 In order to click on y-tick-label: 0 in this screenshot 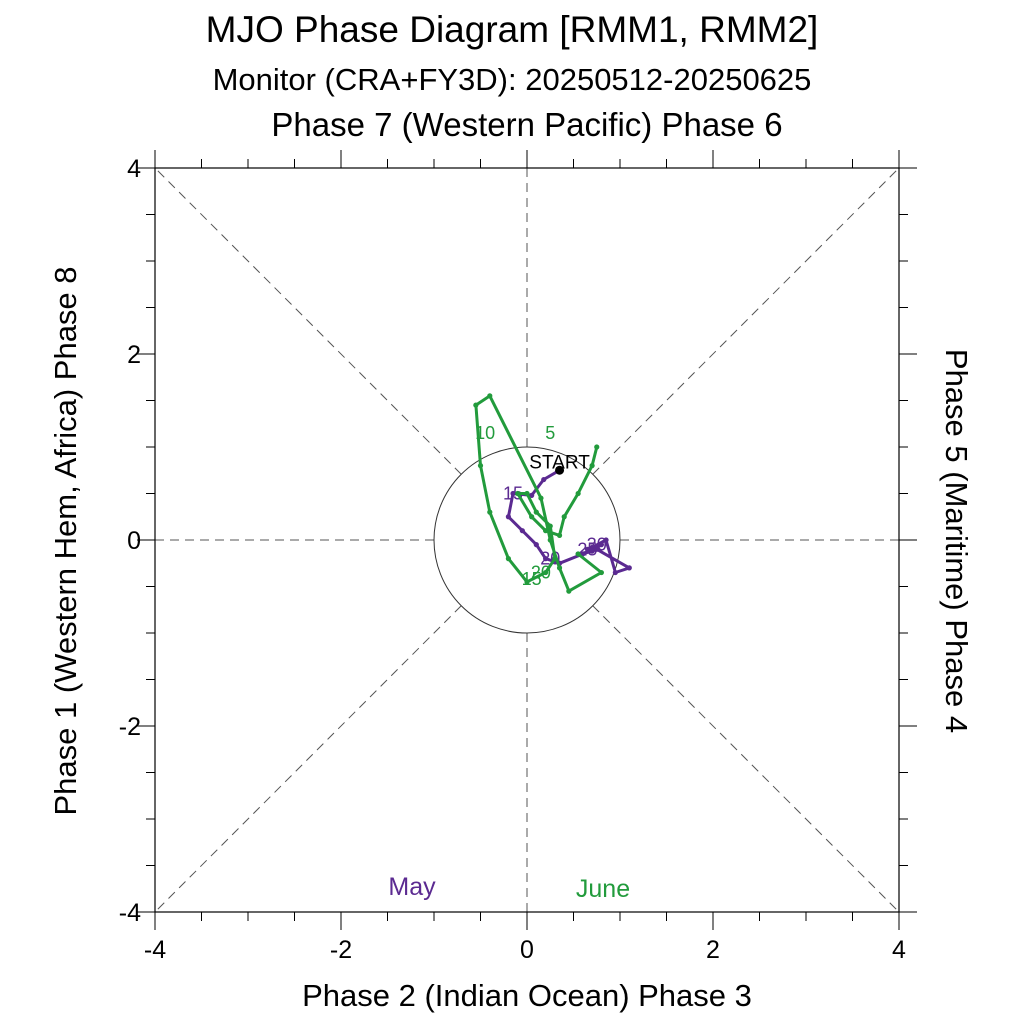, I will do `click(134, 541)`.